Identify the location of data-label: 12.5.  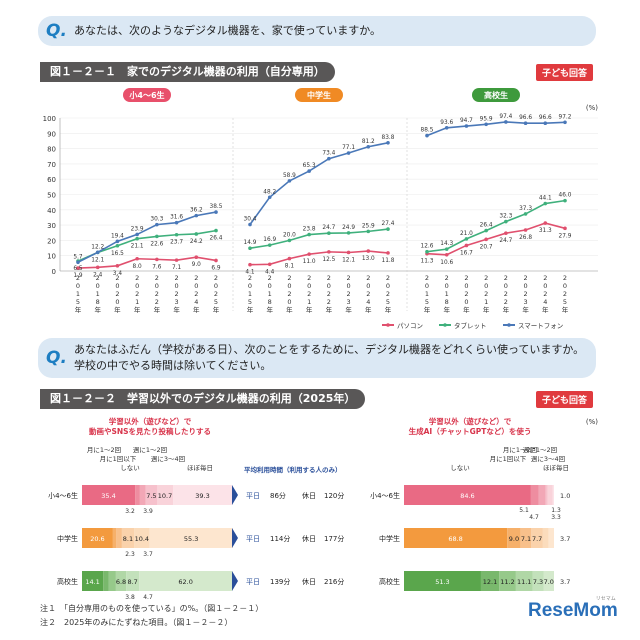
(328, 260).